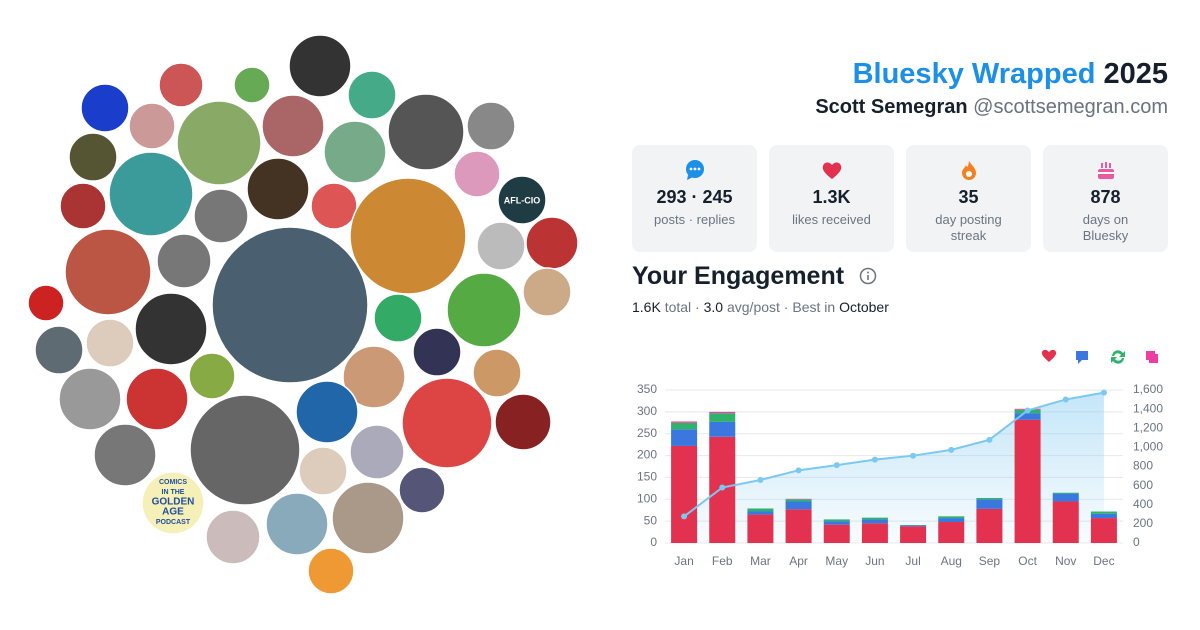  I want to click on title: Bluesky Wrapped 2025, so click(1010, 74).